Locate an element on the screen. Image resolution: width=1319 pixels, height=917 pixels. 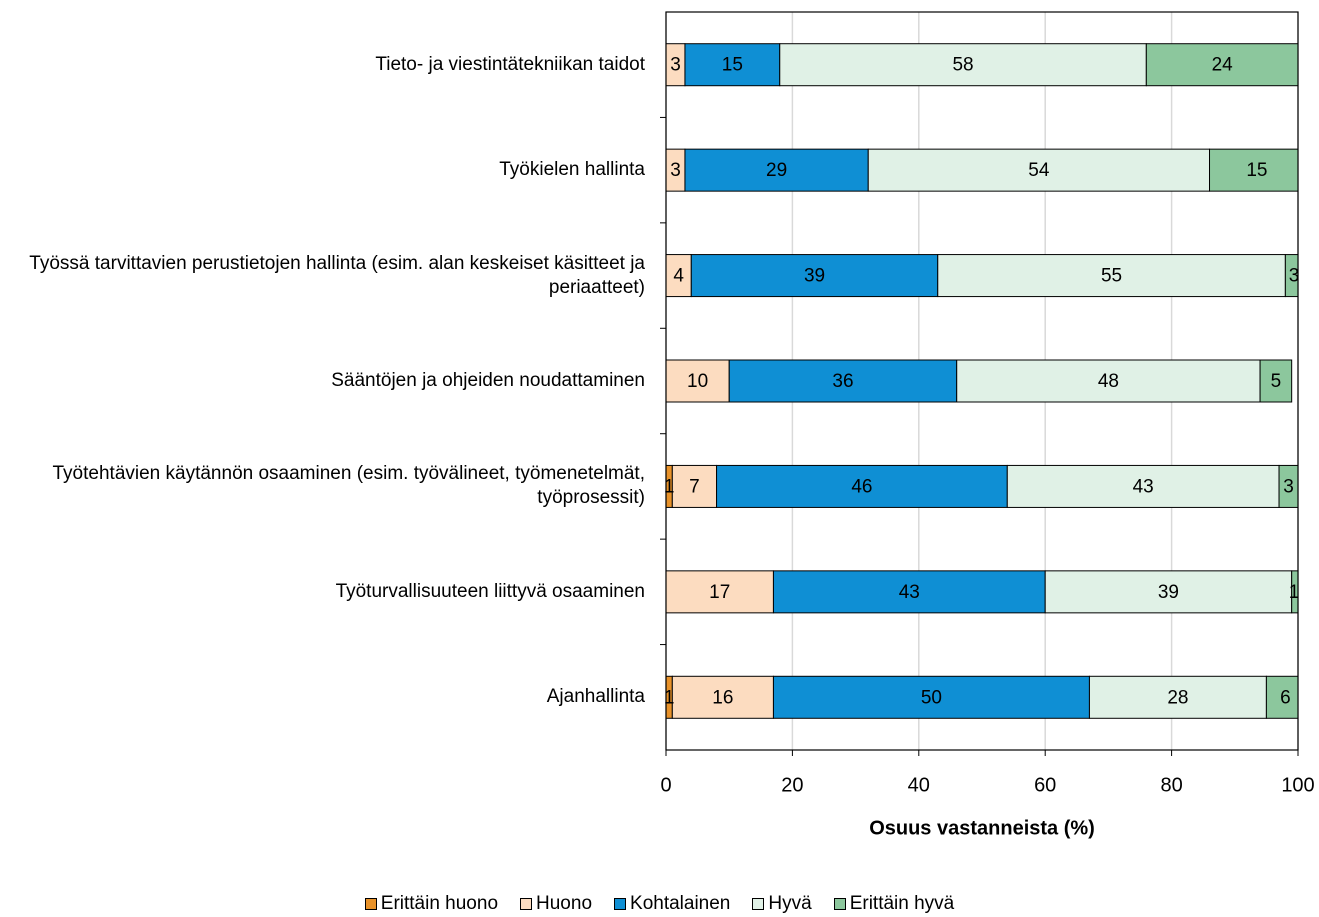
data-label: 7 is located at coordinates (694, 486).